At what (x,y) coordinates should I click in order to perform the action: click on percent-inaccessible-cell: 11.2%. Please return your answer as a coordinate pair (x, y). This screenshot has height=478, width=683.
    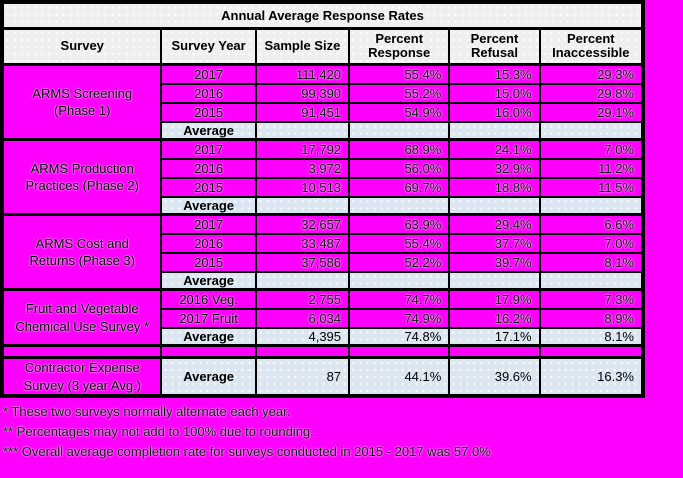
    Looking at the image, I should click on (591, 168).